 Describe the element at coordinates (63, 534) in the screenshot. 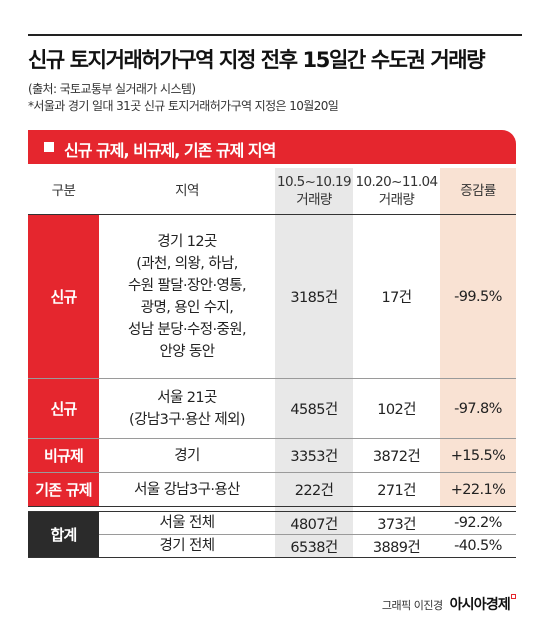

I see `total-category-cell: 합계` at that location.